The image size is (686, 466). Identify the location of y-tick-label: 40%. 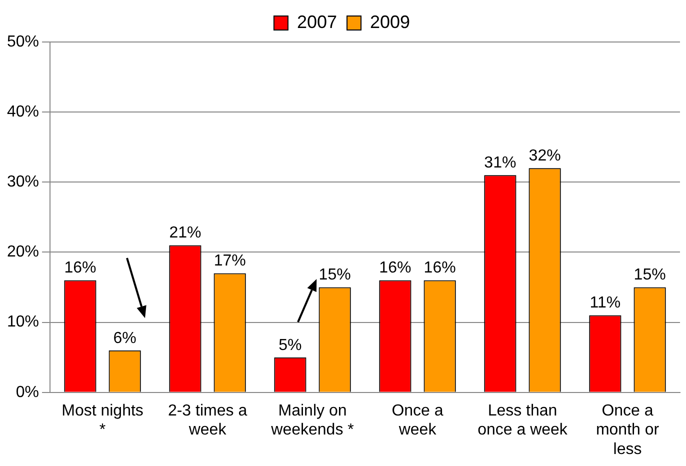
(23, 111).